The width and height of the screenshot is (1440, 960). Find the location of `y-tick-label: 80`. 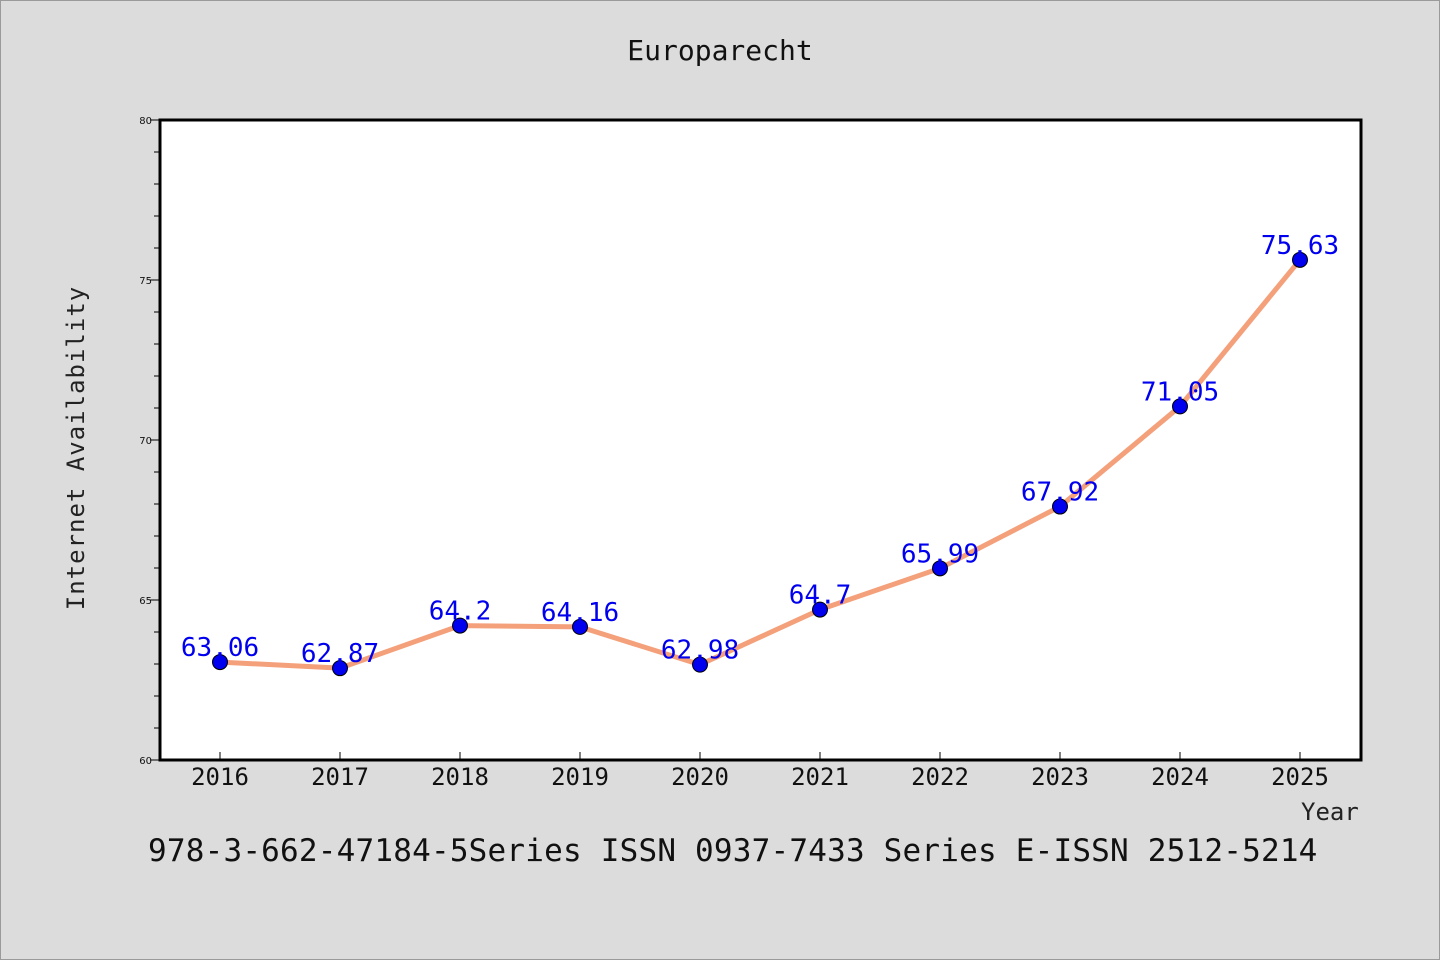

y-tick-label: 80 is located at coordinates (145, 121).